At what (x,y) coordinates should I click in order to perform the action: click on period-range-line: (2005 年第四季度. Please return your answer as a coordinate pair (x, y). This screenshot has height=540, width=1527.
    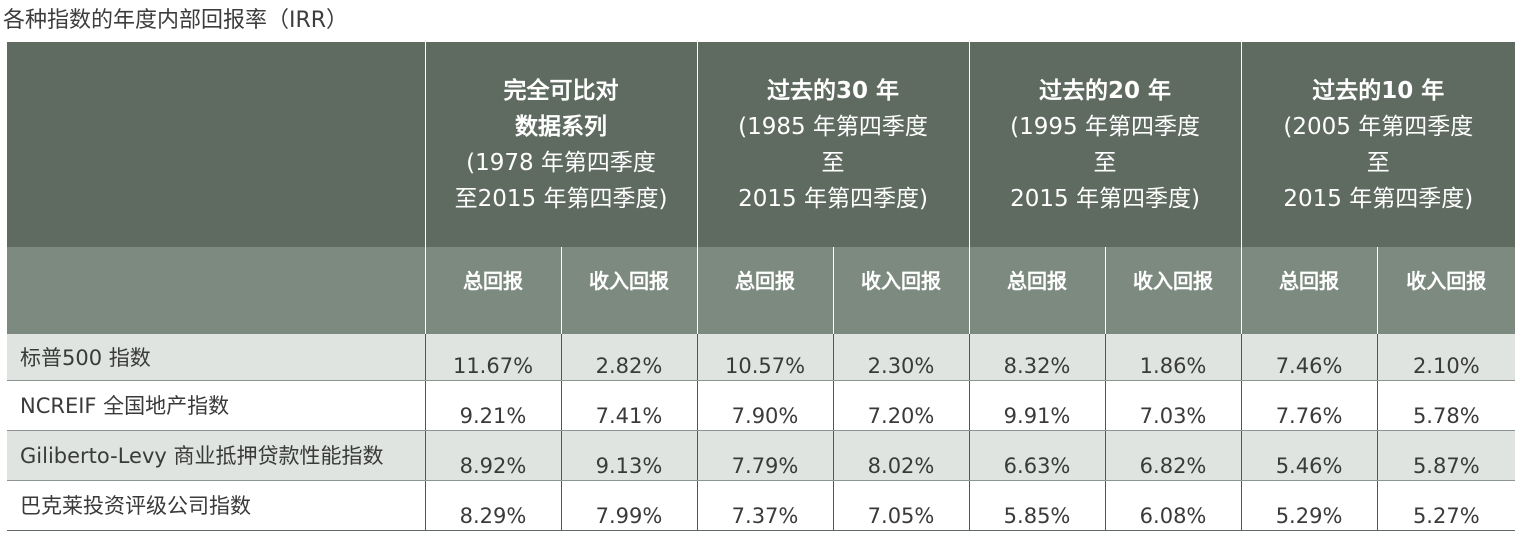
    Looking at the image, I should click on (1378, 126).